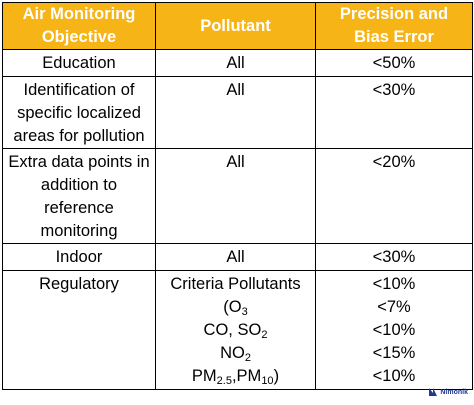  I want to click on pollutant-o3: (O3, so click(235, 308).